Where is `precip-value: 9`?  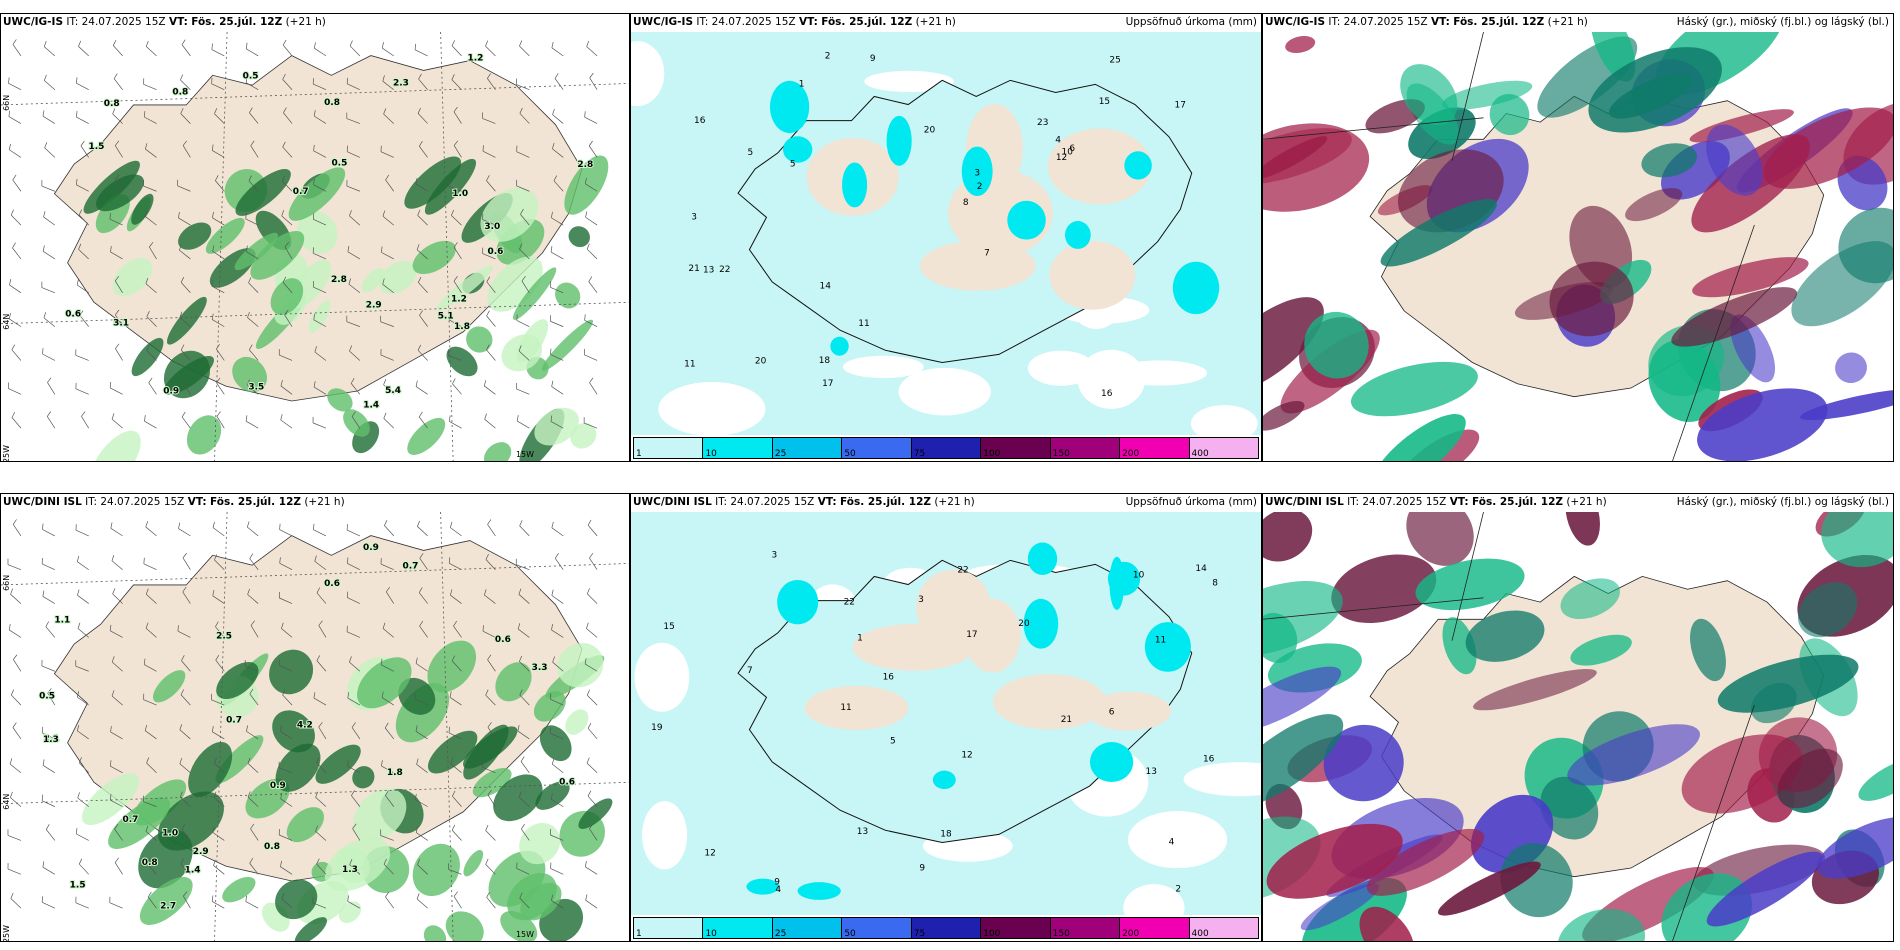 precip-value: 9 is located at coordinates (777, 882).